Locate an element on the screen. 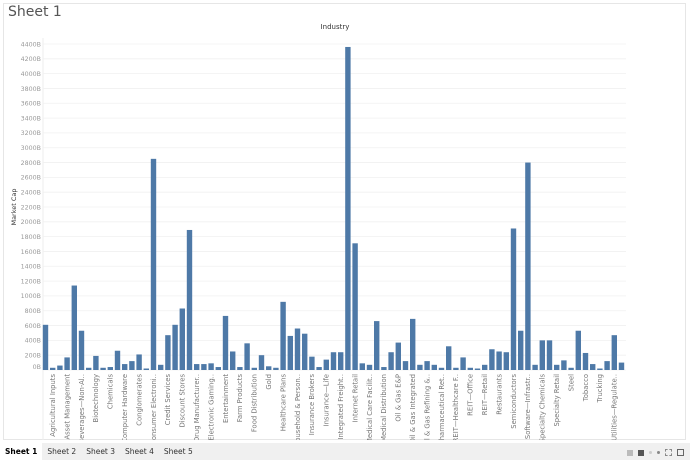  next-icon is located at coordinates (658, 452).